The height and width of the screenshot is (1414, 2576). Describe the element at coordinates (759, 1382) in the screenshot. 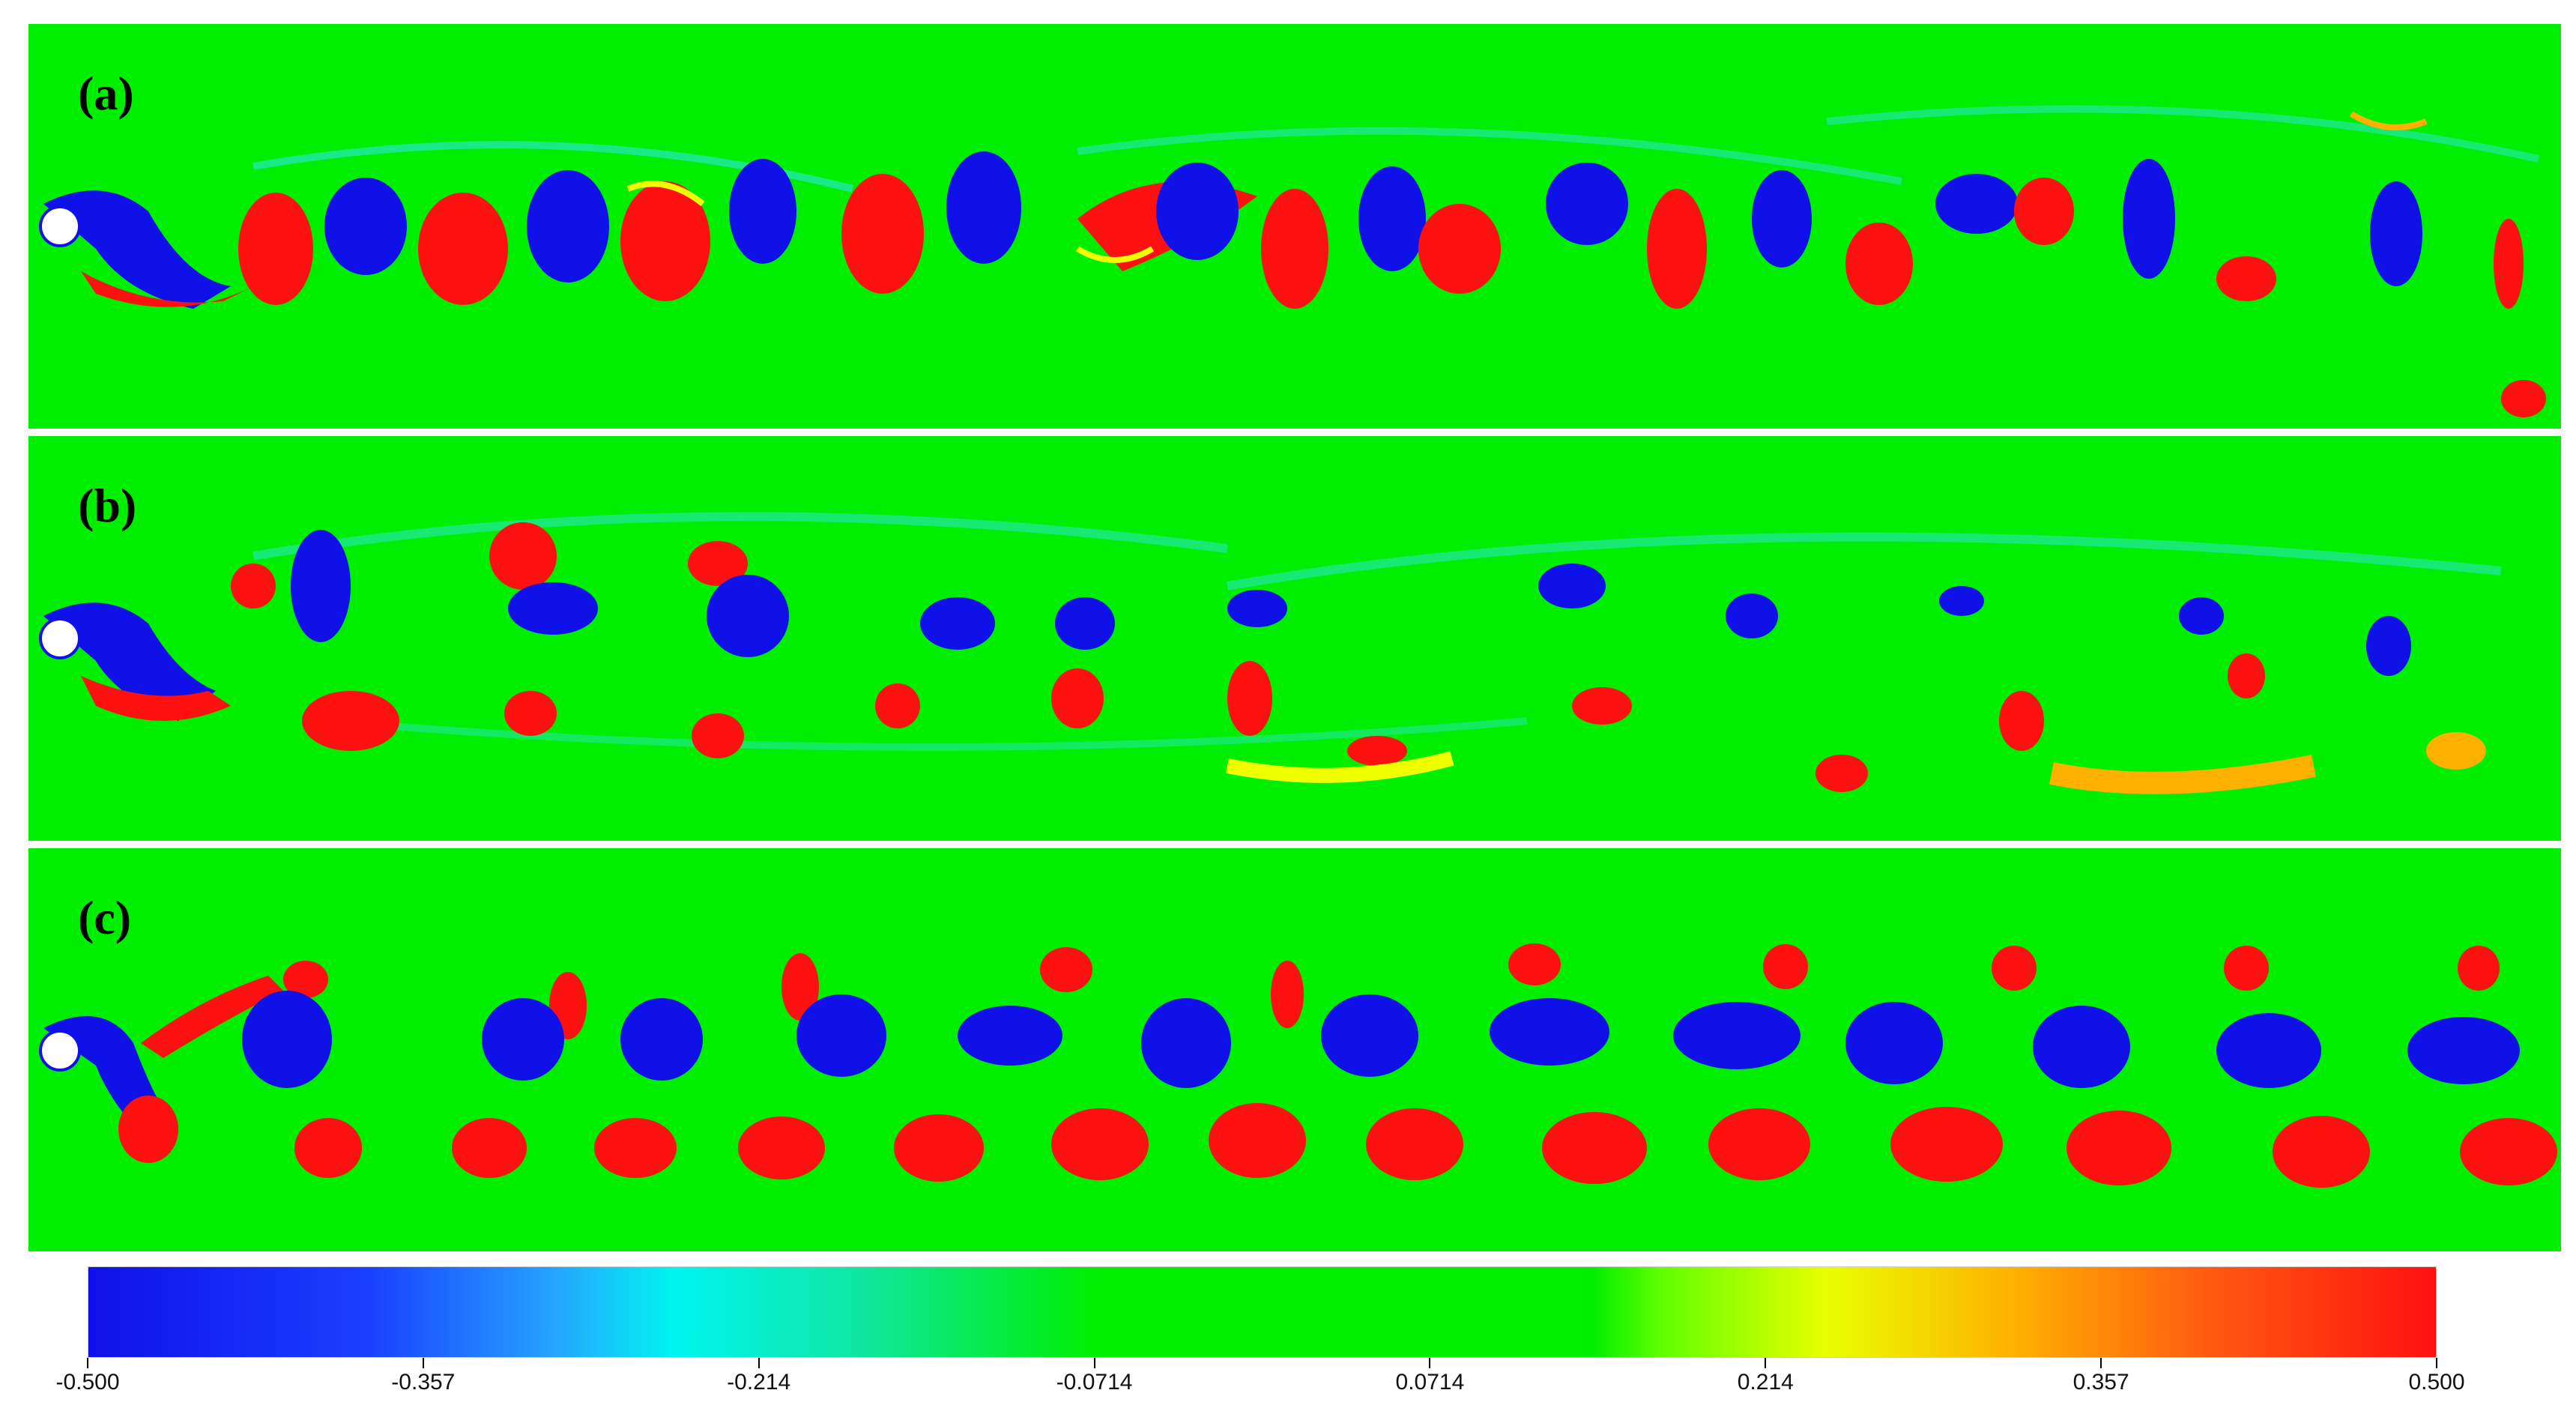

I see `colorbar-tick-label: -0.214` at that location.